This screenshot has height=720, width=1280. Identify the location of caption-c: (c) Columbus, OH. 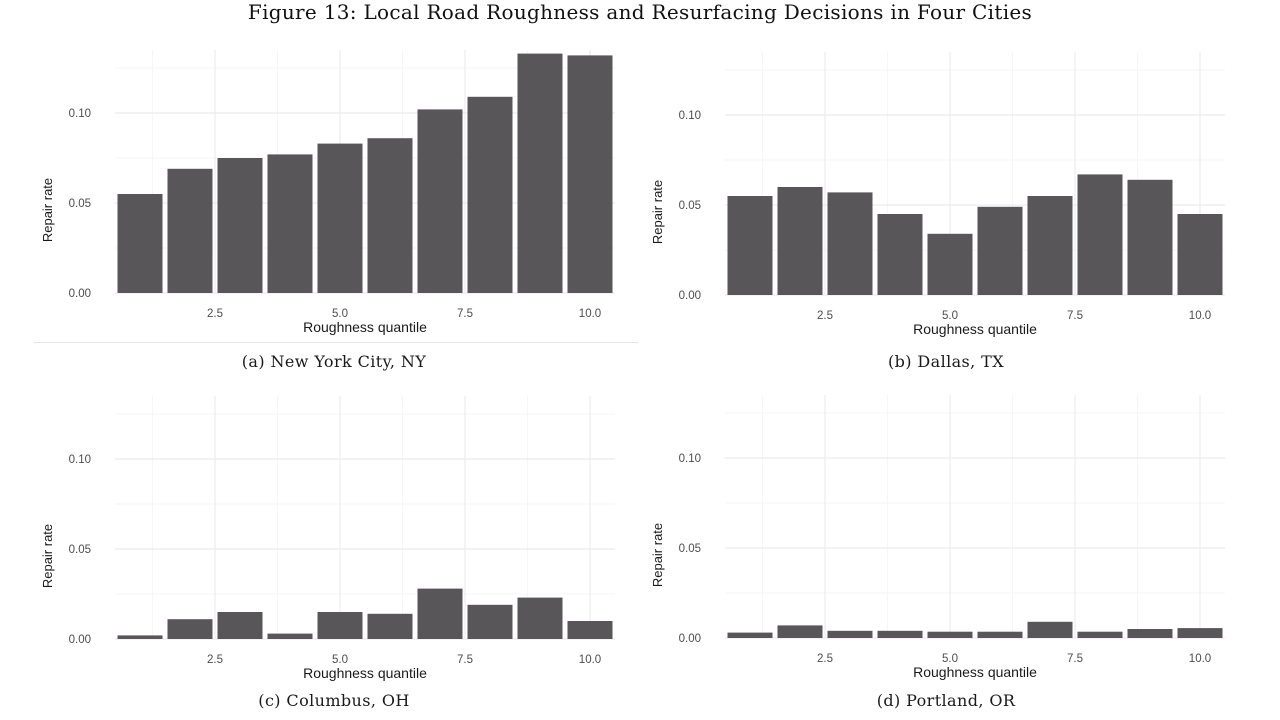
(334, 700).